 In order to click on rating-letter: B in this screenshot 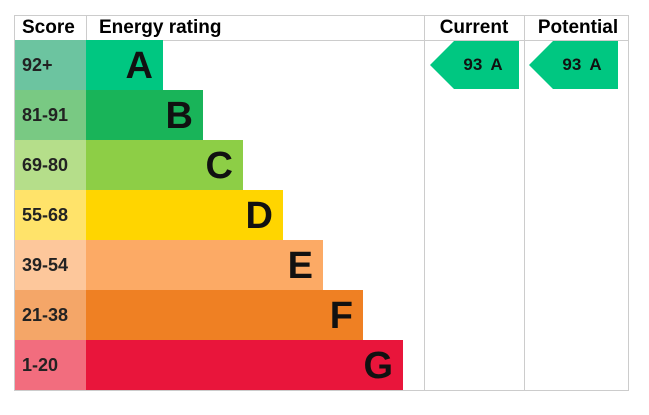, I will do `click(179, 116)`.